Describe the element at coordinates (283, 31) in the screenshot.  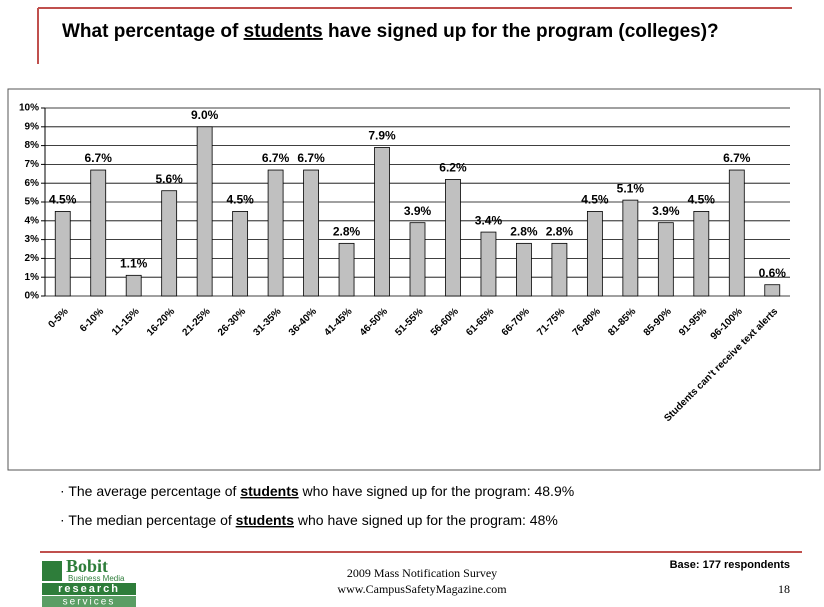
I see `title-part: students` at that location.